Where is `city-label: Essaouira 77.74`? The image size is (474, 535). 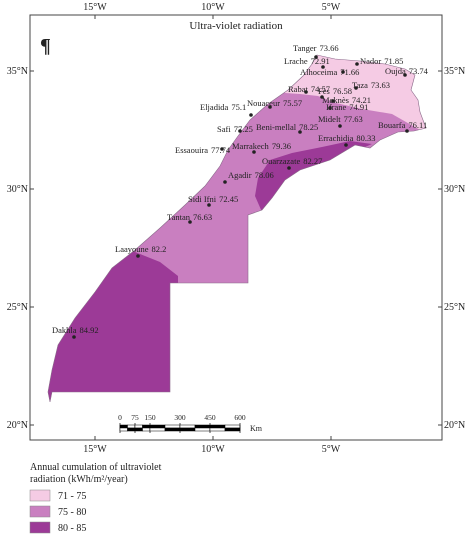 city-label: Essaouira 77.74 is located at coordinates (203, 150).